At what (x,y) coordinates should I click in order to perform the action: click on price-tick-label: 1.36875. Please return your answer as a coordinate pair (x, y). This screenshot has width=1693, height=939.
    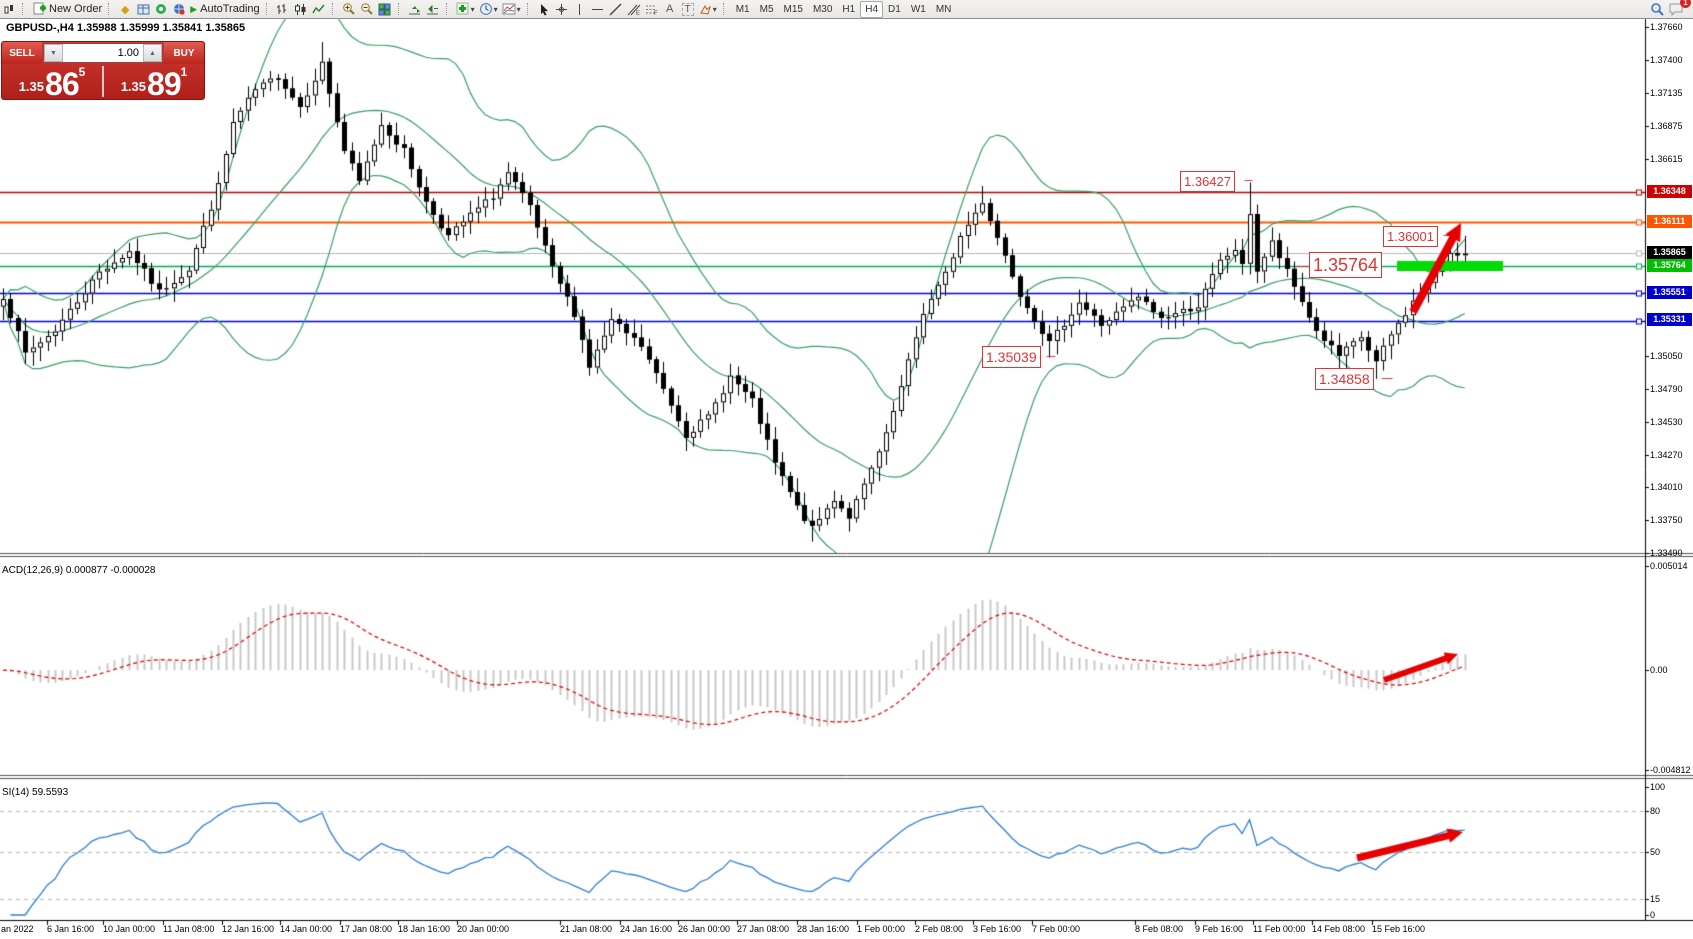
    Looking at the image, I should click on (1666, 126).